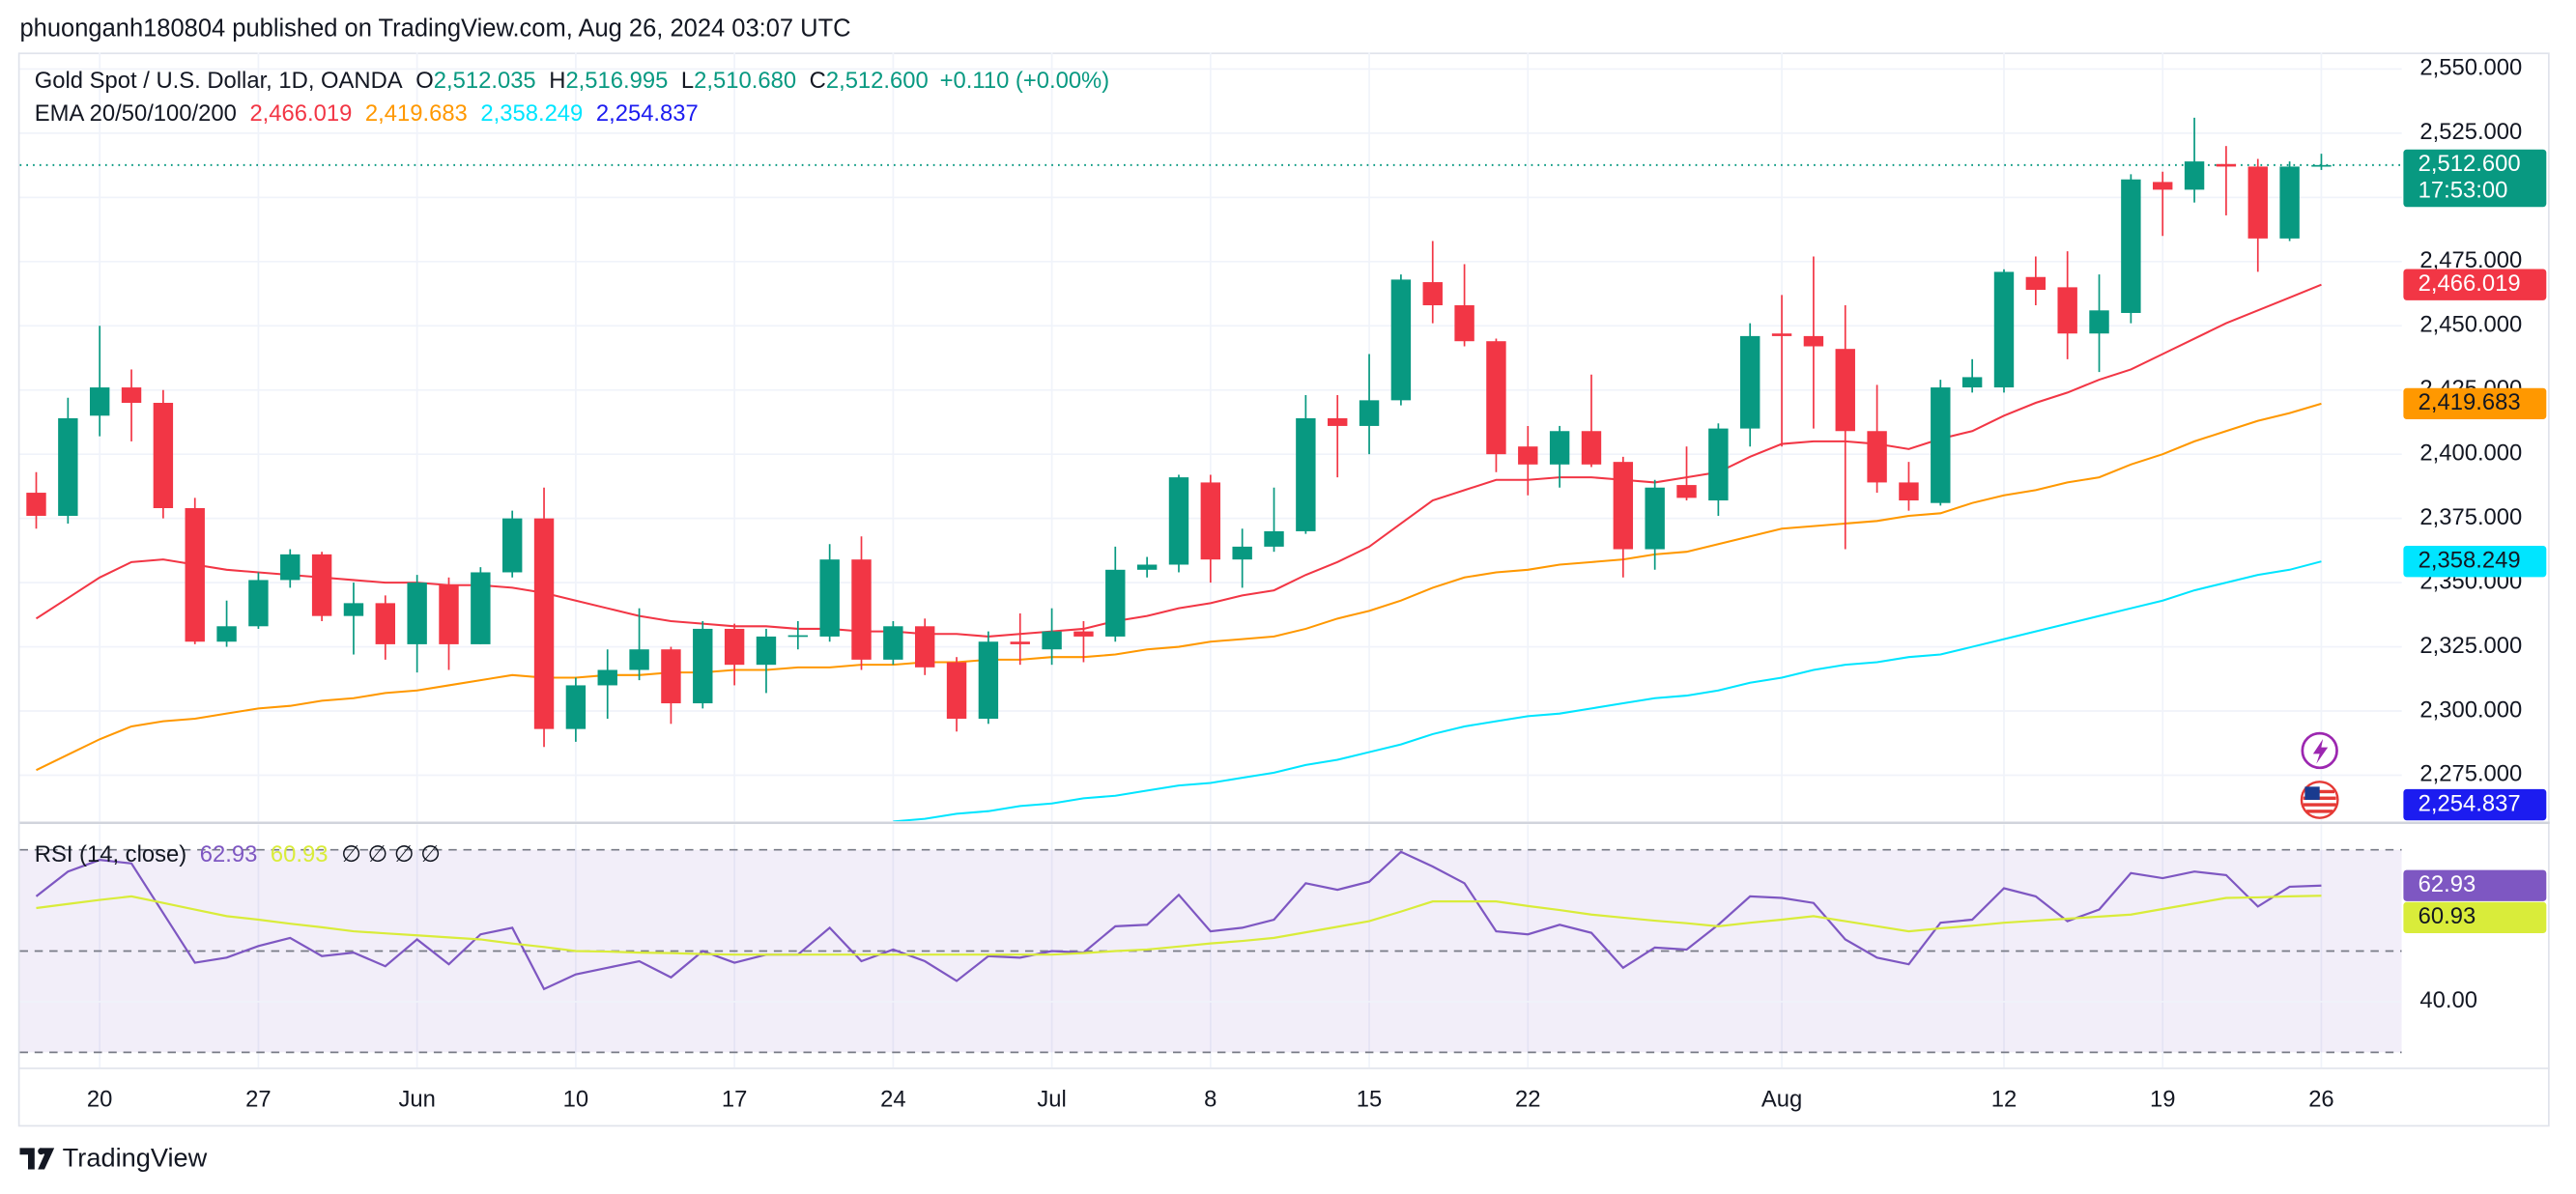 The image size is (2576, 1194). What do you see at coordinates (1210, 1099) in the screenshot?
I see `x-tick-label: 8` at bounding box center [1210, 1099].